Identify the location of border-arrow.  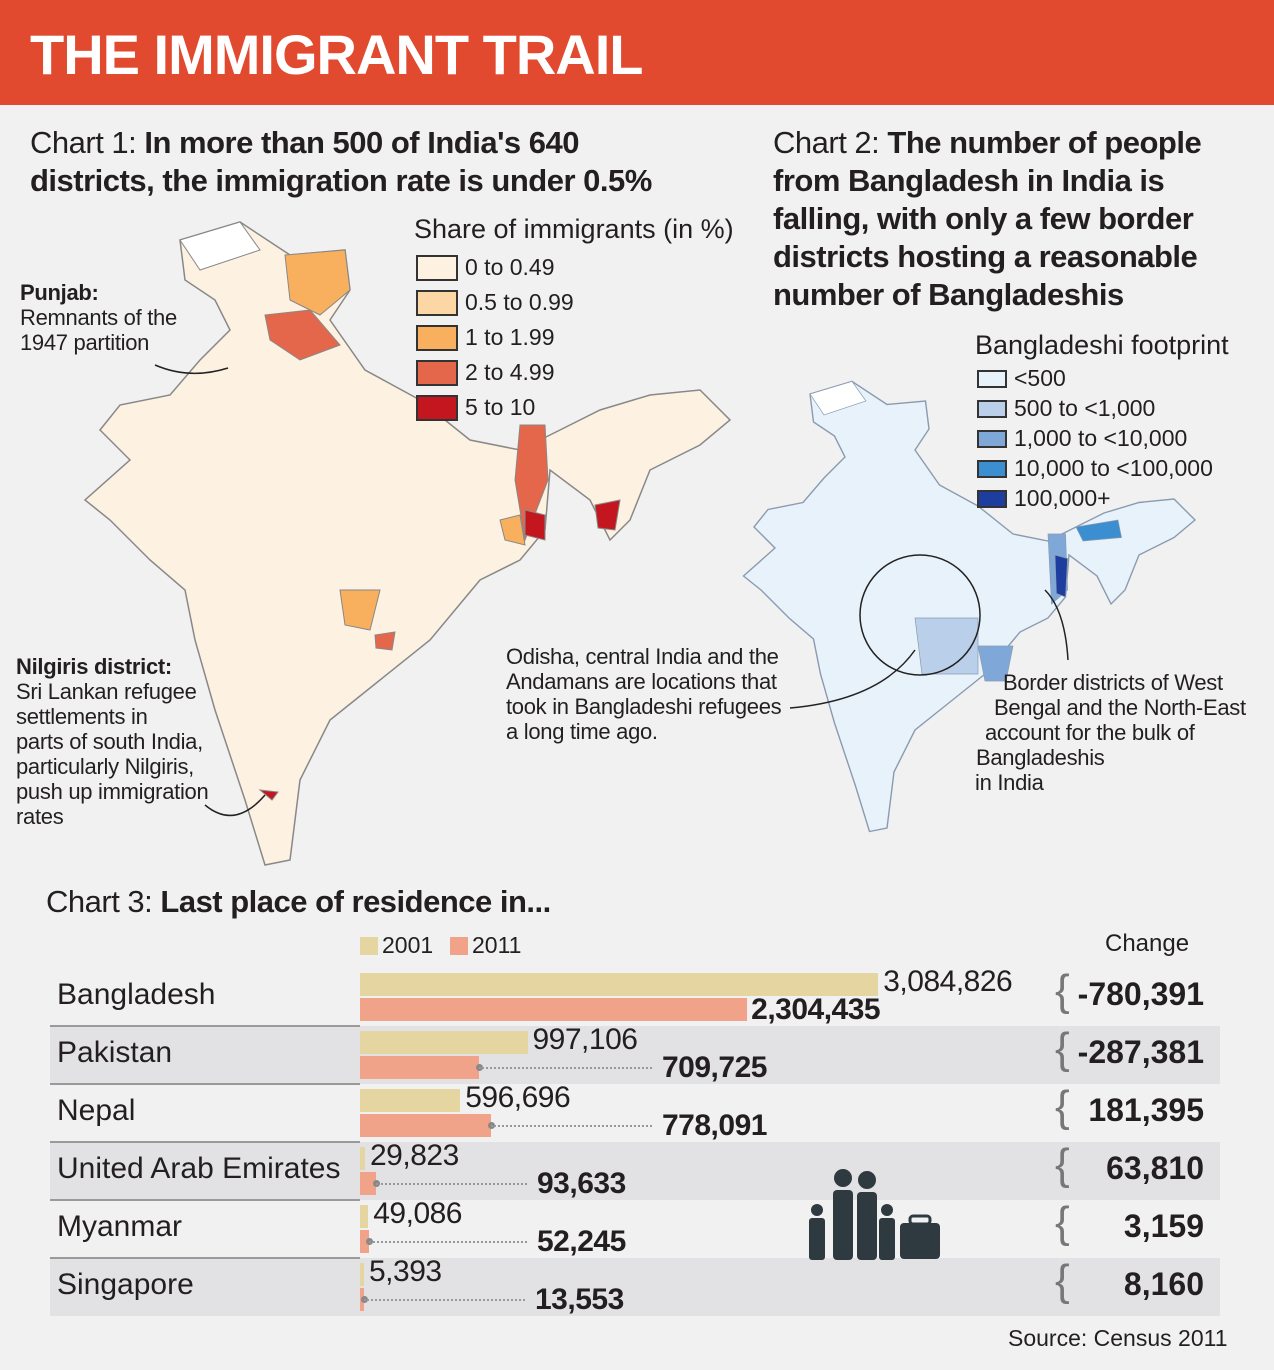
(1056, 625).